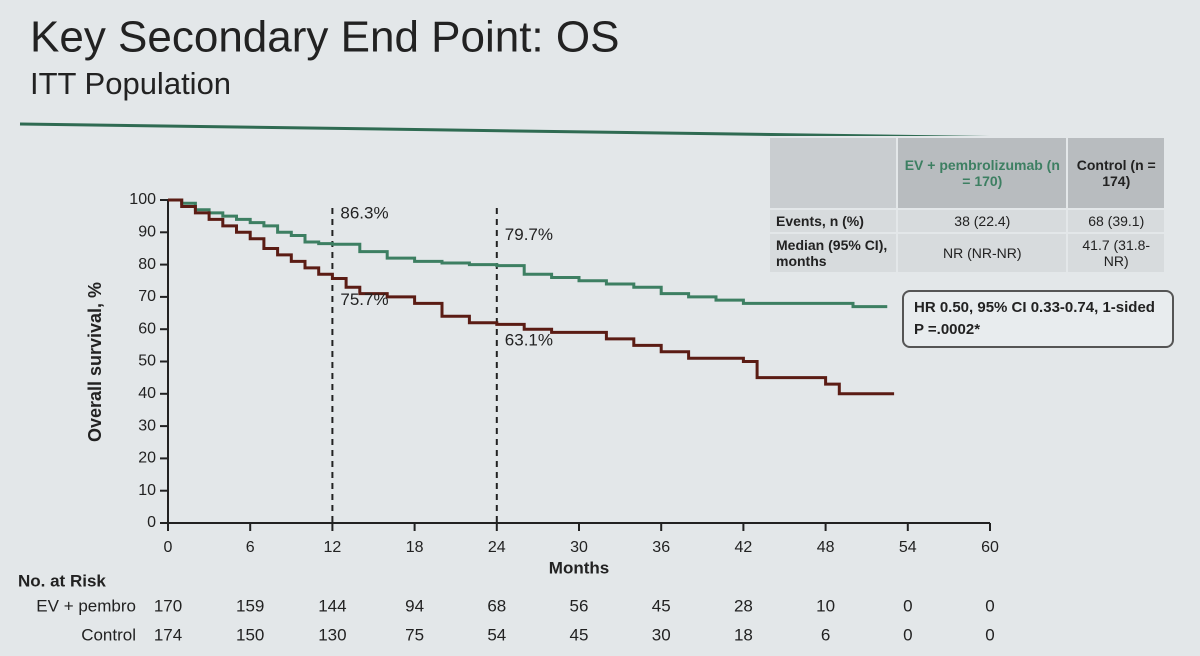 This screenshot has height=656, width=1200. I want to click on x-tick-label: 36, so click(661, 547).